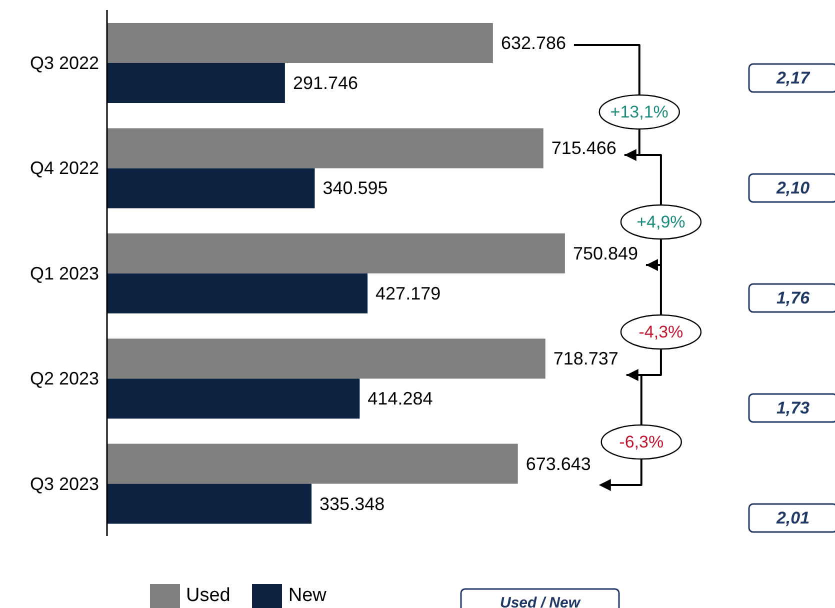 The image size is (835, 608). Describe the element at coordinates (400, 398) in the screenshot. I see `data-label: 414.284` at that location.